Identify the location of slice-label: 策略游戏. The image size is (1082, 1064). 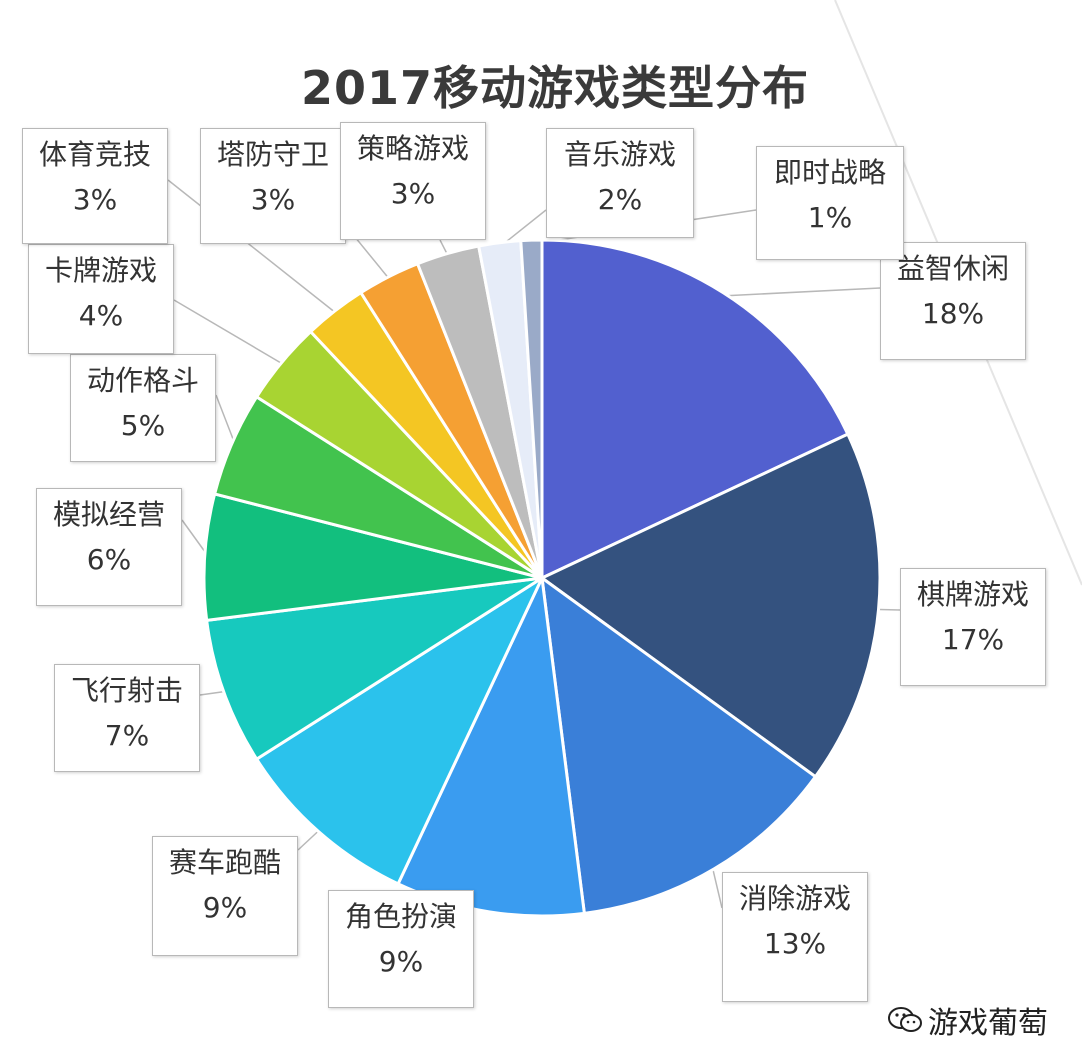
(412, 148).